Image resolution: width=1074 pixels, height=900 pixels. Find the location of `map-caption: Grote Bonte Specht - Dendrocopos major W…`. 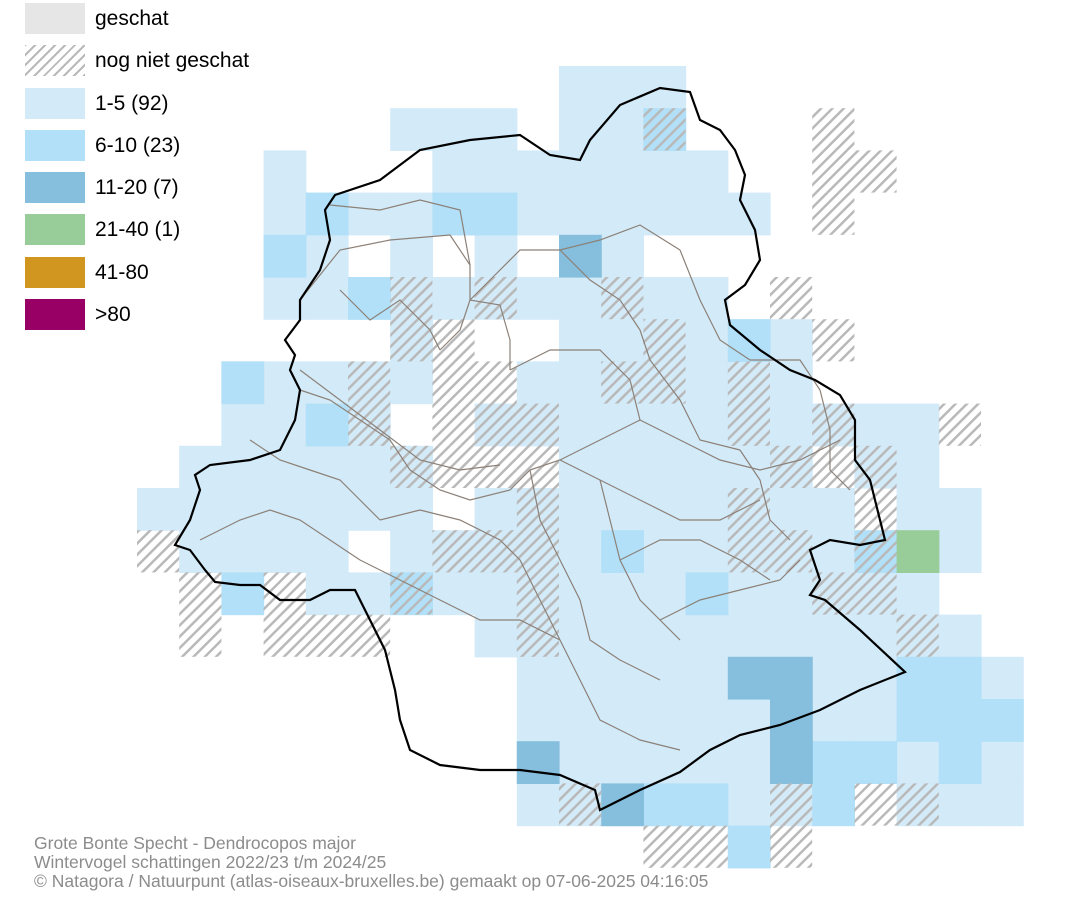

map-caption: Grote Bonte Specht - Dendrocopos major W… is located at coordinates (371, 862).